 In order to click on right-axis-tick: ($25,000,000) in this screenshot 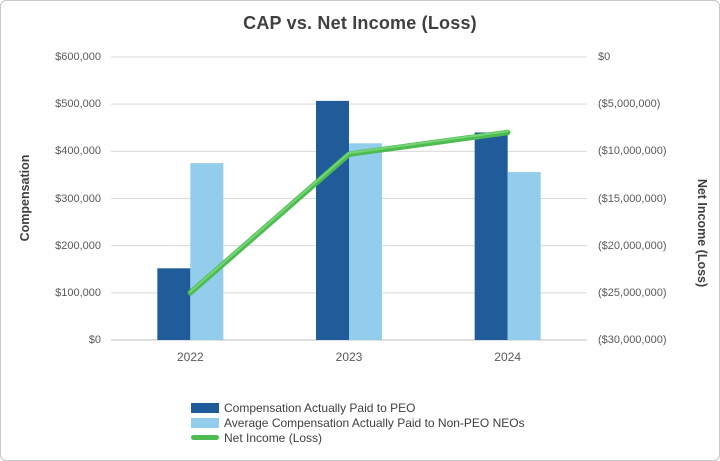, I will do `click(632, 292)`.